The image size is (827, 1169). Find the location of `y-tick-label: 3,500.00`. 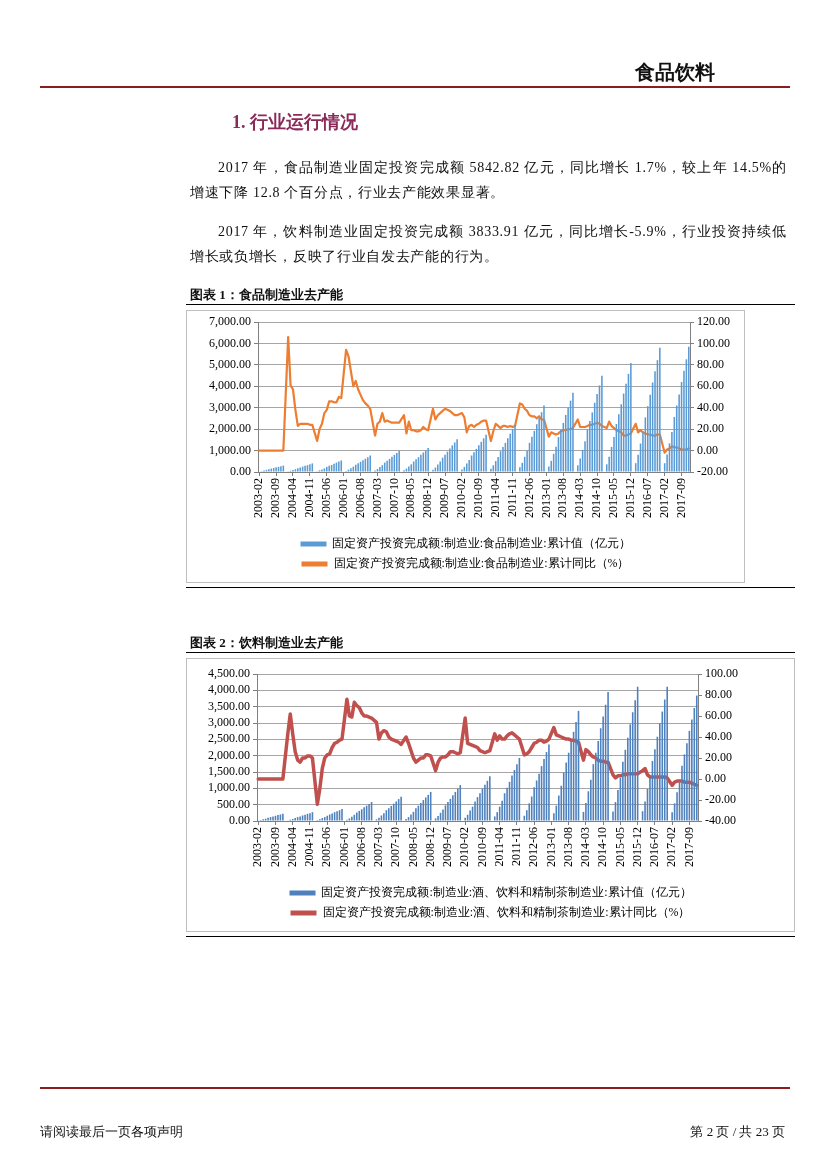

y-tick-label: 3,500.00 is located at coordinates (229, 705).